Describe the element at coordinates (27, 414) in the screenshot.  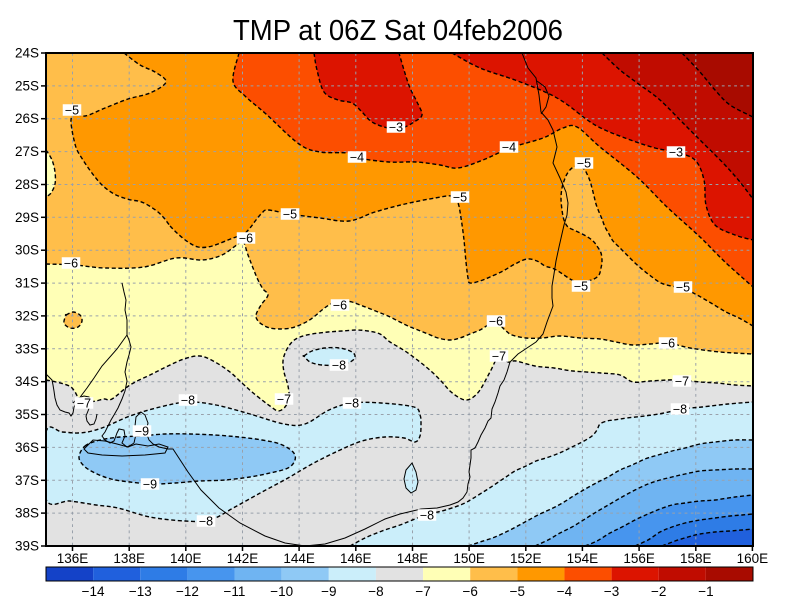
I see `svg-text: 35S` at that location.